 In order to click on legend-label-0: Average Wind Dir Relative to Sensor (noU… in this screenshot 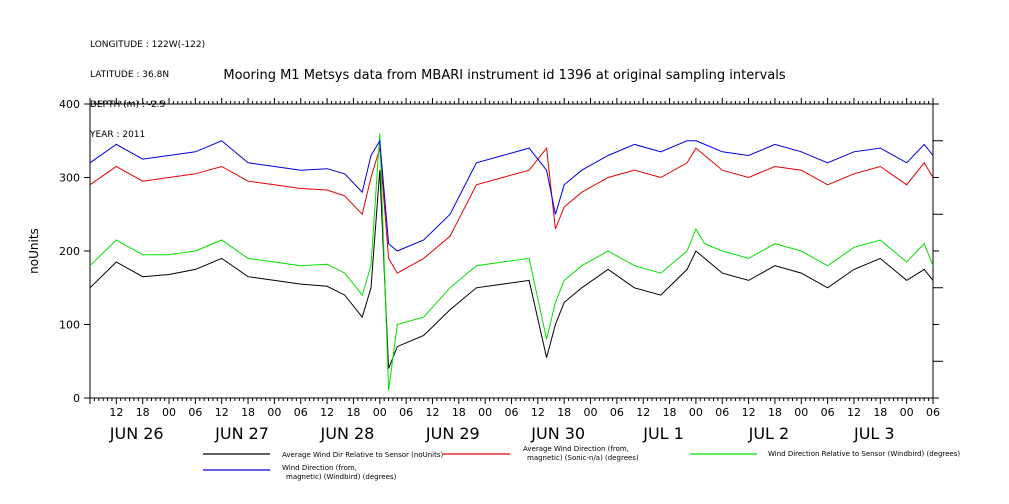, I will do `click(362, 455)`.